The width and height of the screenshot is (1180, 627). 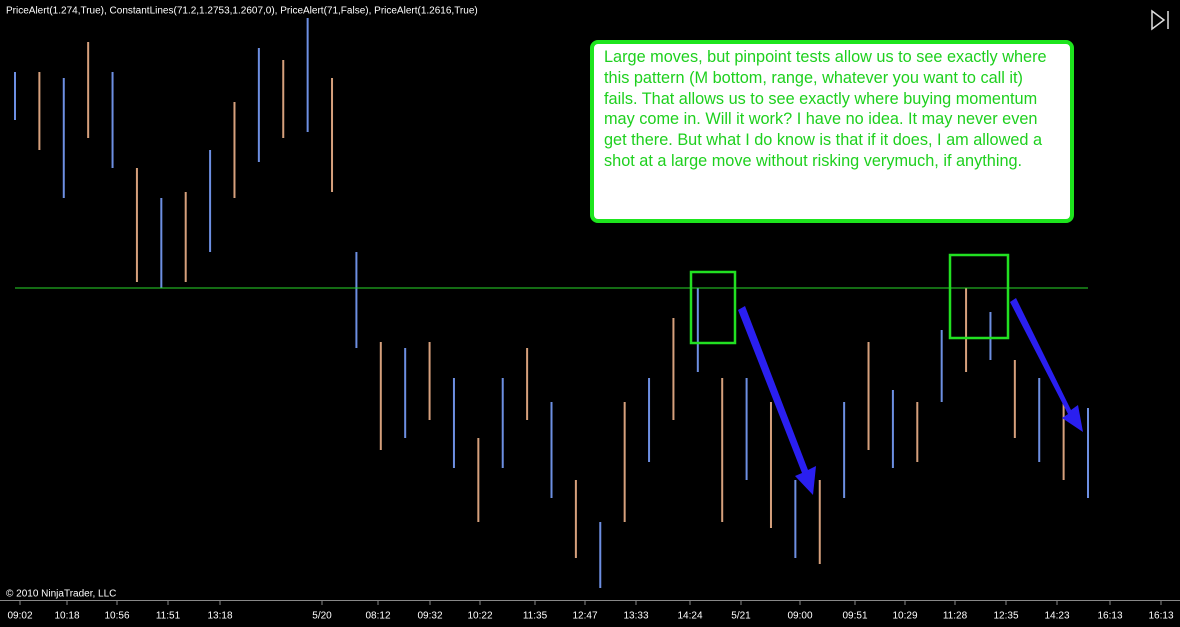 I want to click on x-tick-label: 10:22, so click(x=479, y=616).